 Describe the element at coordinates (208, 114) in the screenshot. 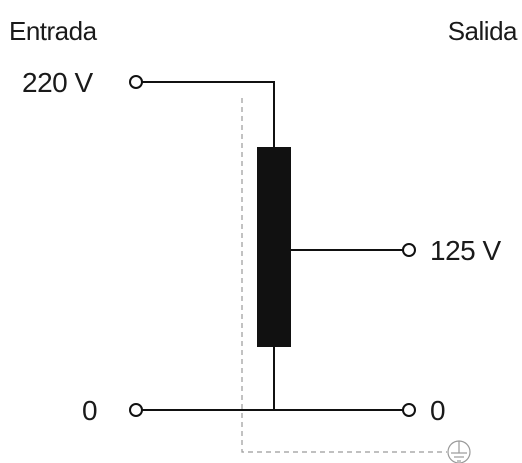

I see `input-top-wire` at that location.